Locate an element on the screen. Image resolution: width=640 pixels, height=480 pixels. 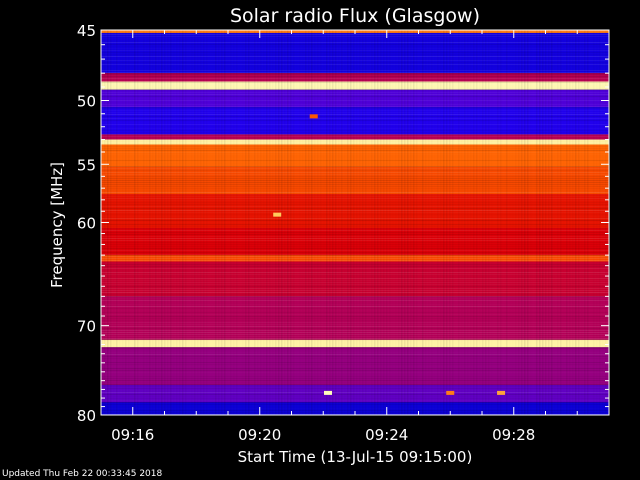
x-tick-label: 09:24 is located at coordinates (386, 435).